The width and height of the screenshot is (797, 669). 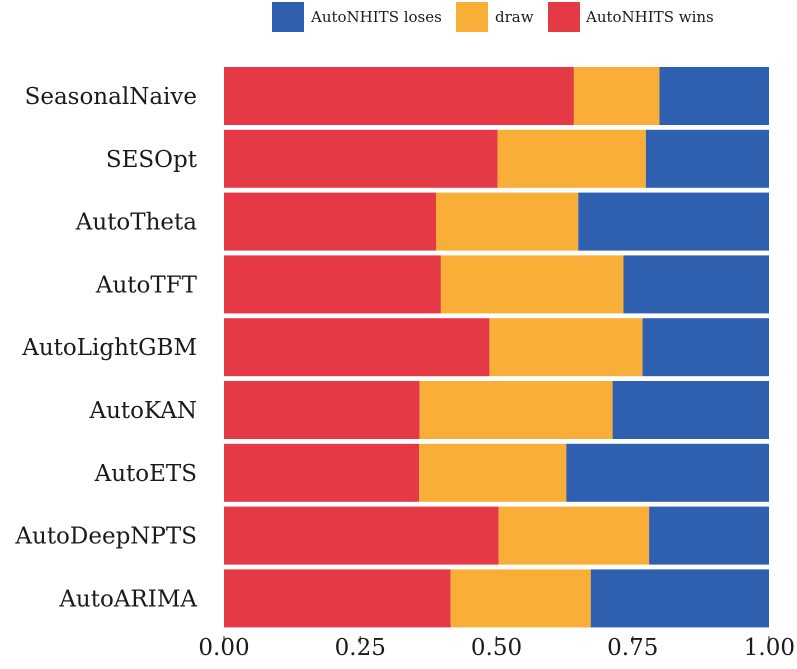 I want to click on legend: AutoNHITS loses draw AutoNHITS wins, so click(x=493, y=17).